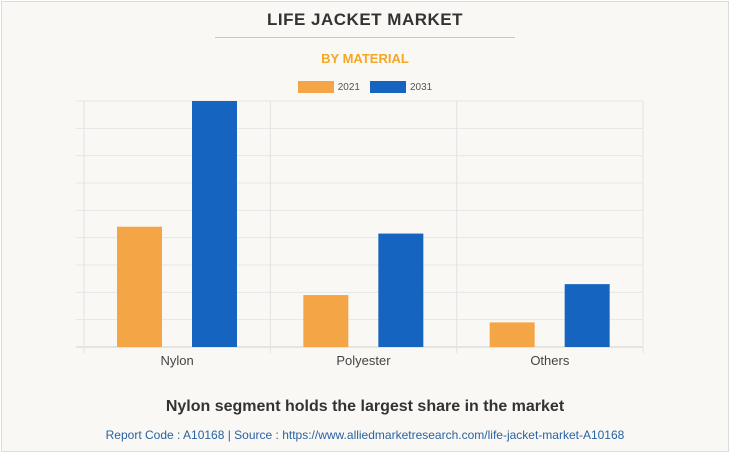  Describe the element at coordinates (326, 321) in the screenshot. I see `bar-polyester-2021` at that location.